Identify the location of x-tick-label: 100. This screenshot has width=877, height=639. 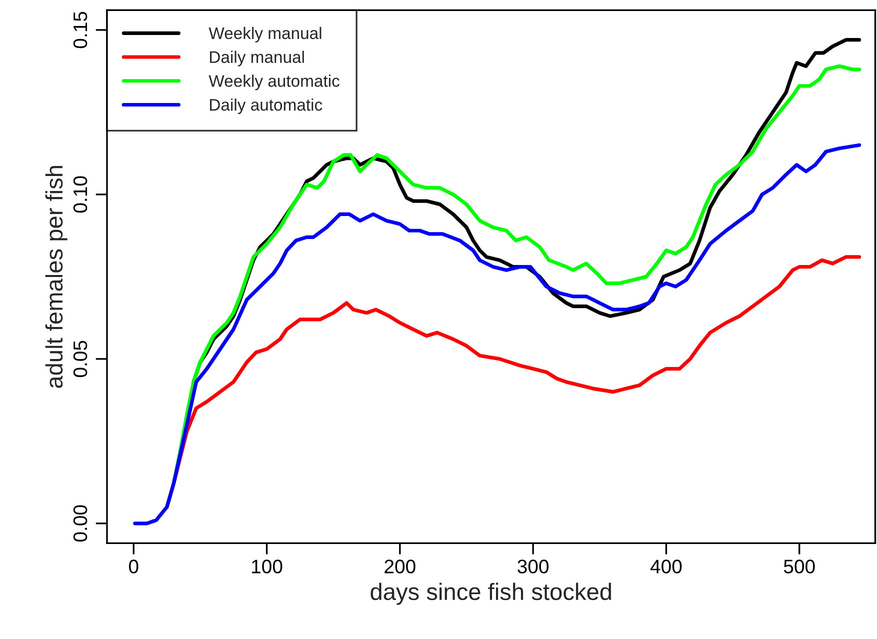
(267, 567).